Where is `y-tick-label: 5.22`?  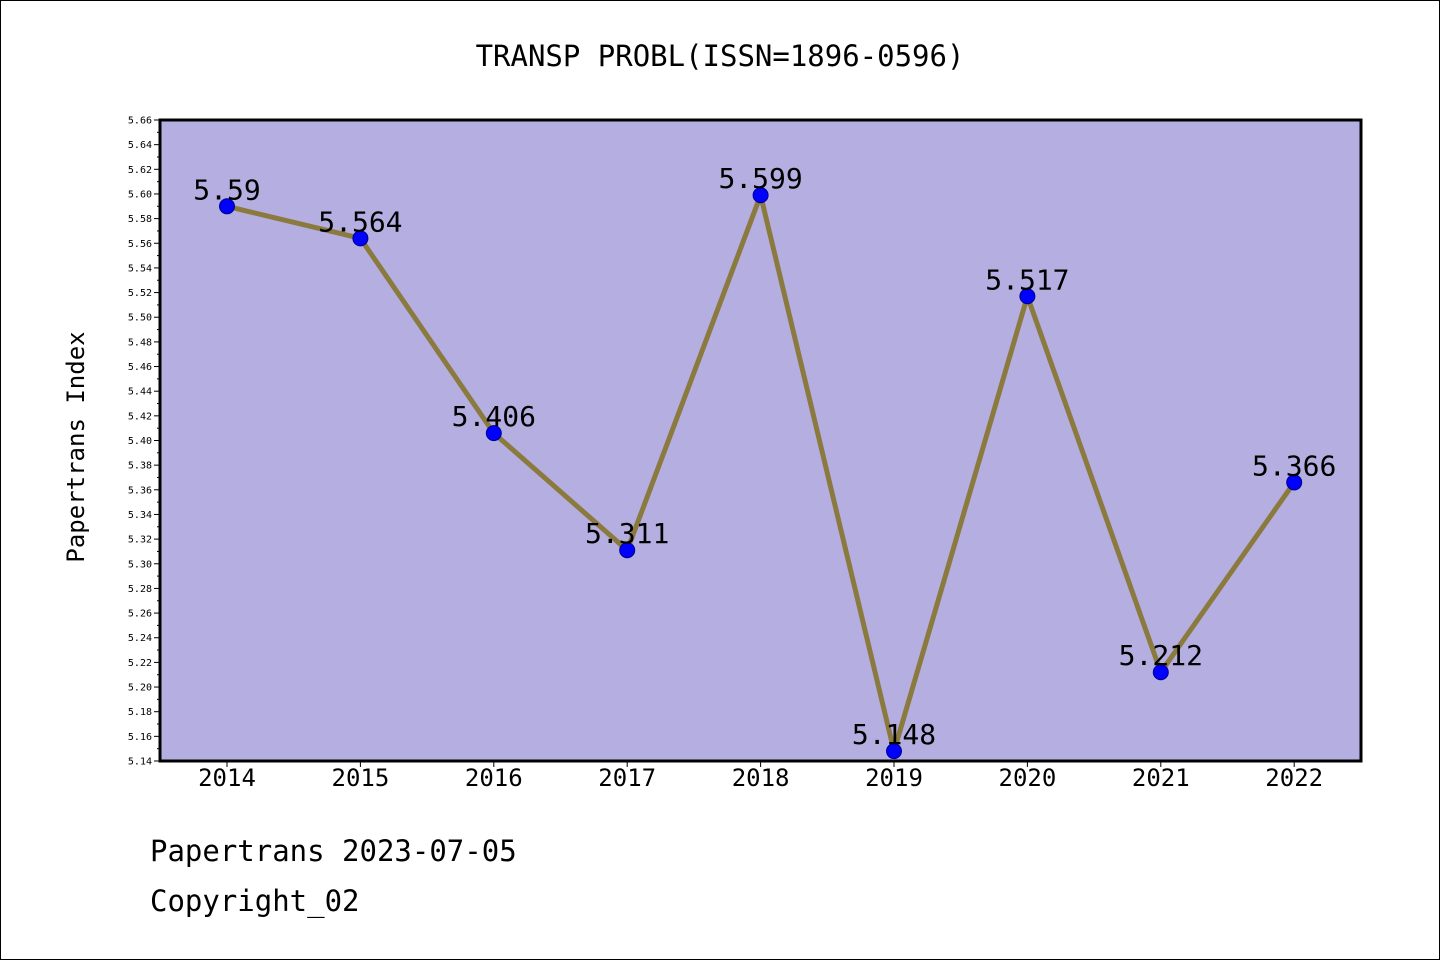
y-tick-label: 5.22 is located at coordinates (140, 663).